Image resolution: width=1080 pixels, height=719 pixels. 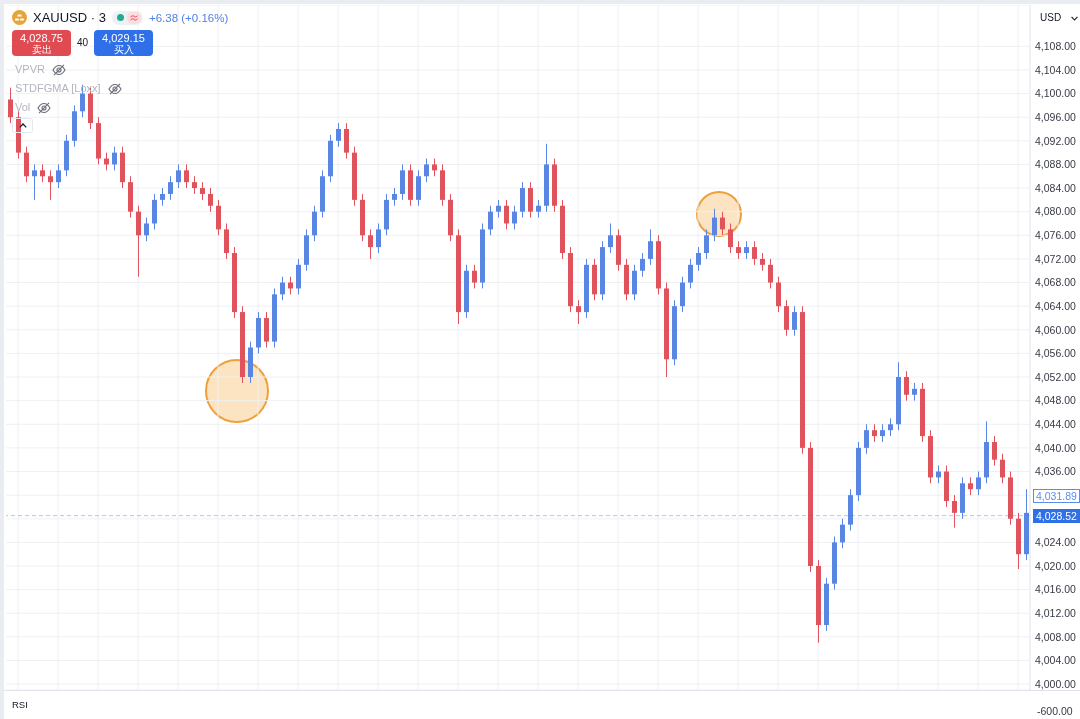 I want to click on y-tick-label: 4,064.00, so click(x=1056, y=305).